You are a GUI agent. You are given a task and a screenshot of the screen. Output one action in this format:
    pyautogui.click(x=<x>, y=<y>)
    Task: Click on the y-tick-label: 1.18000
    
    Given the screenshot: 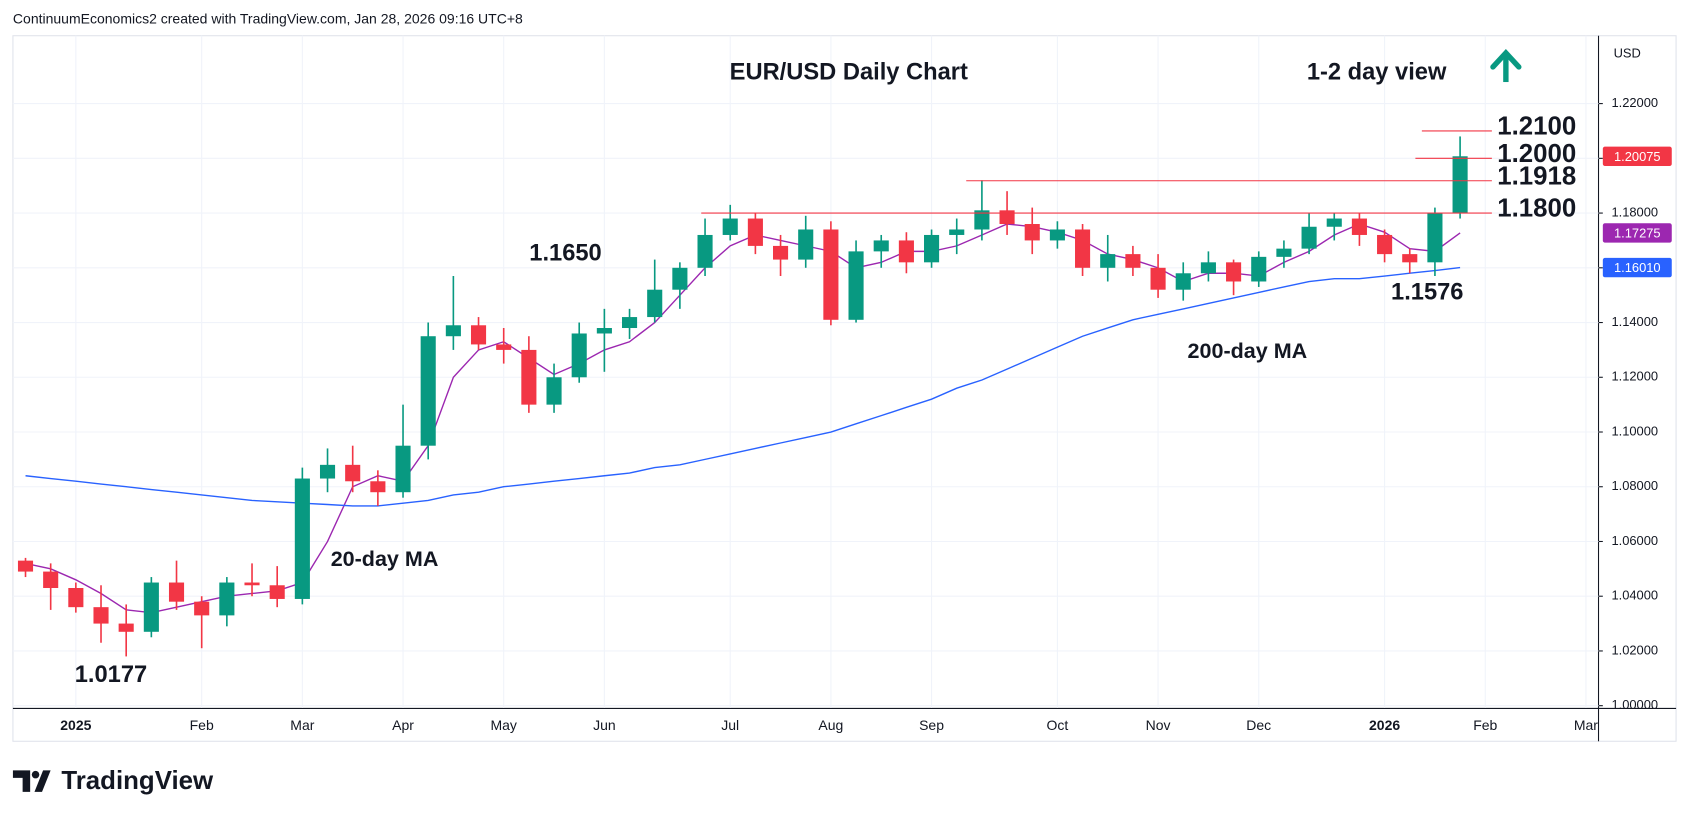 What is the action you would take?
    pyautogui.click(x=1634, y=211)
    